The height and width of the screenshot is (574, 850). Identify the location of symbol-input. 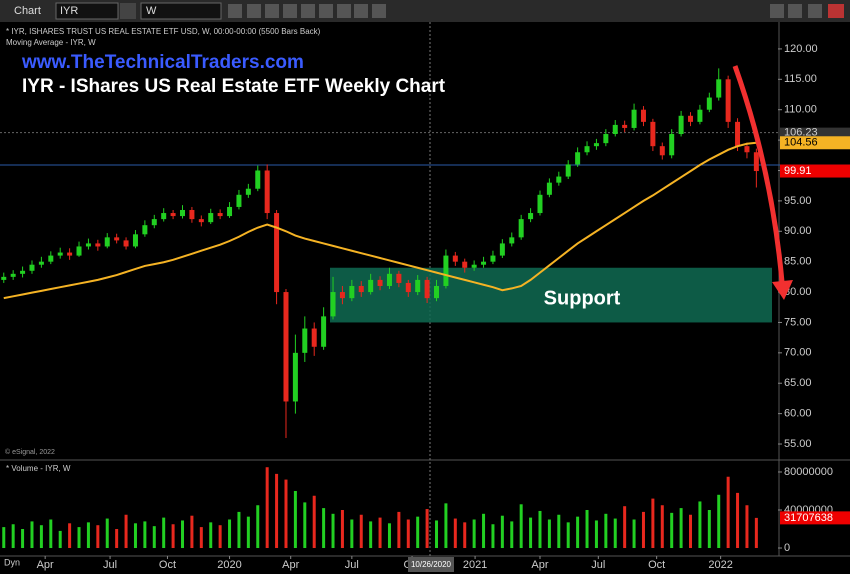
(87, 11).